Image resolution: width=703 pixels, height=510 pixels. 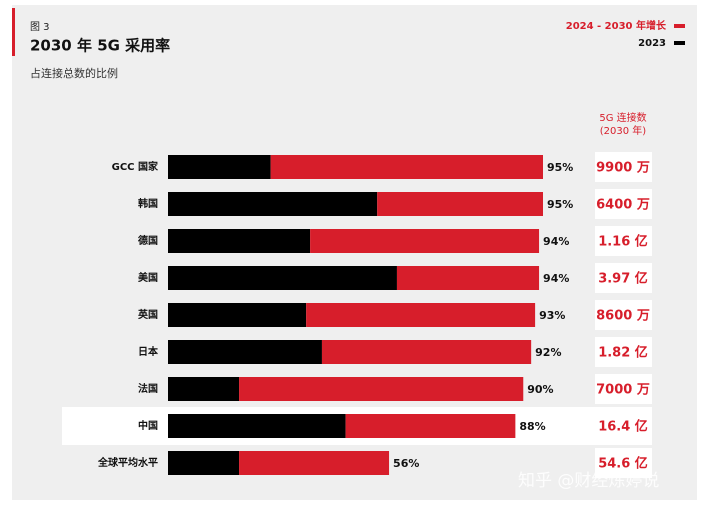 I want to click on figure-label: 图 3, so click(x=40, y=27).